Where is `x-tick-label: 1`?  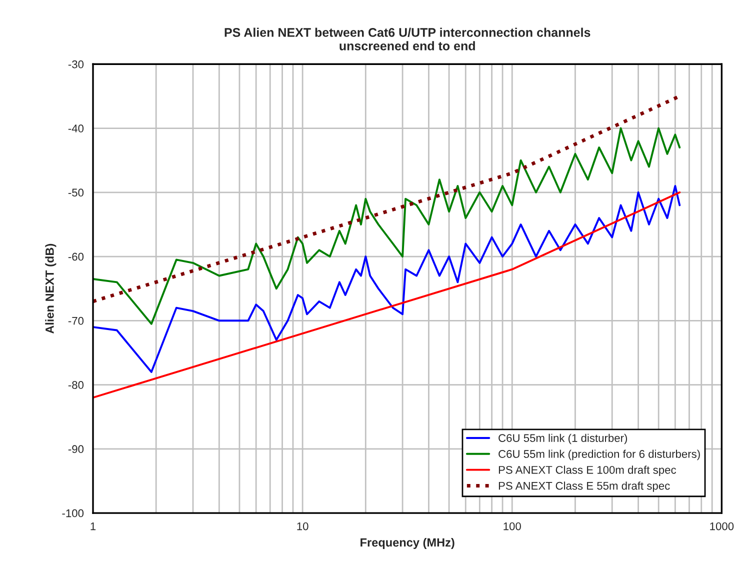 x-tick-label: 1 is located at coordinates (93, 526).